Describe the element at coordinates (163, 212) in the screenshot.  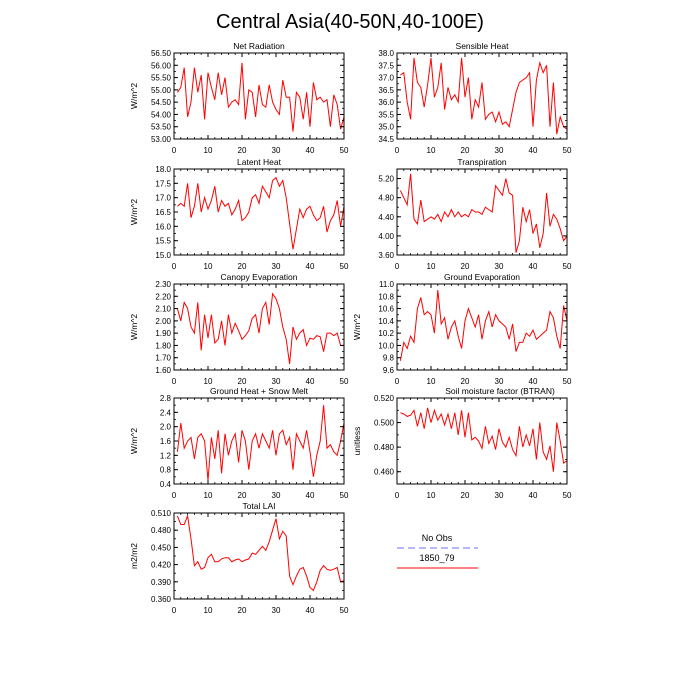
I see `y-tick-label: 16.5` at that location.